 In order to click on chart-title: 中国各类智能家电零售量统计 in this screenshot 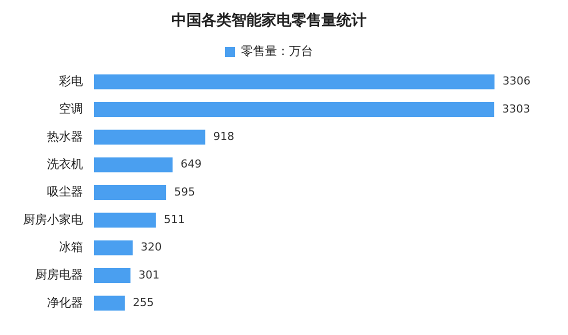, I will do `click(269, 19)`.